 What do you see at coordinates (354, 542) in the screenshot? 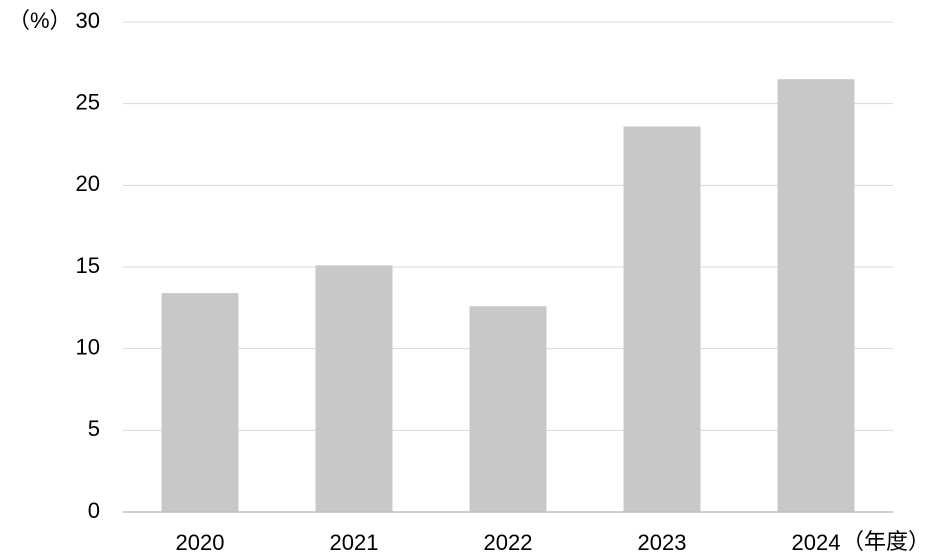
I see `x-tick-label: 2021` at bounding box center [354, 542].